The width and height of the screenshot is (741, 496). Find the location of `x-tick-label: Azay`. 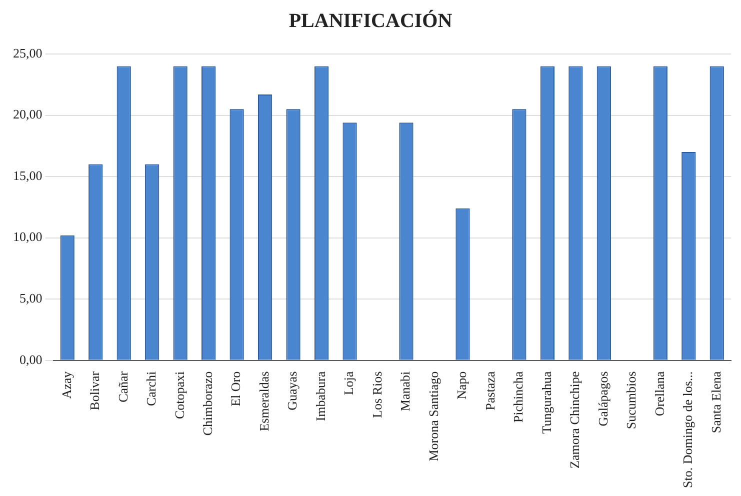

x-tick-label: Azay is located at coordinates (66, 384).